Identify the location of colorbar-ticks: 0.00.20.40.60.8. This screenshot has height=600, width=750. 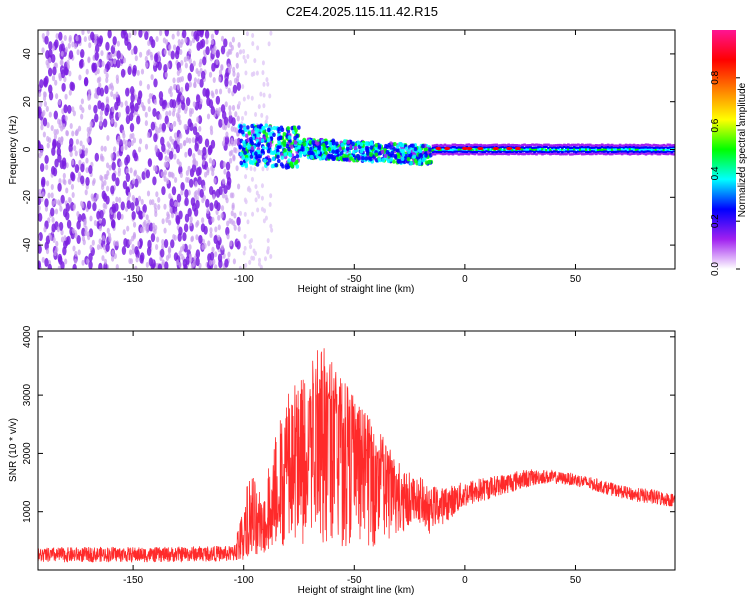
(725, 173).